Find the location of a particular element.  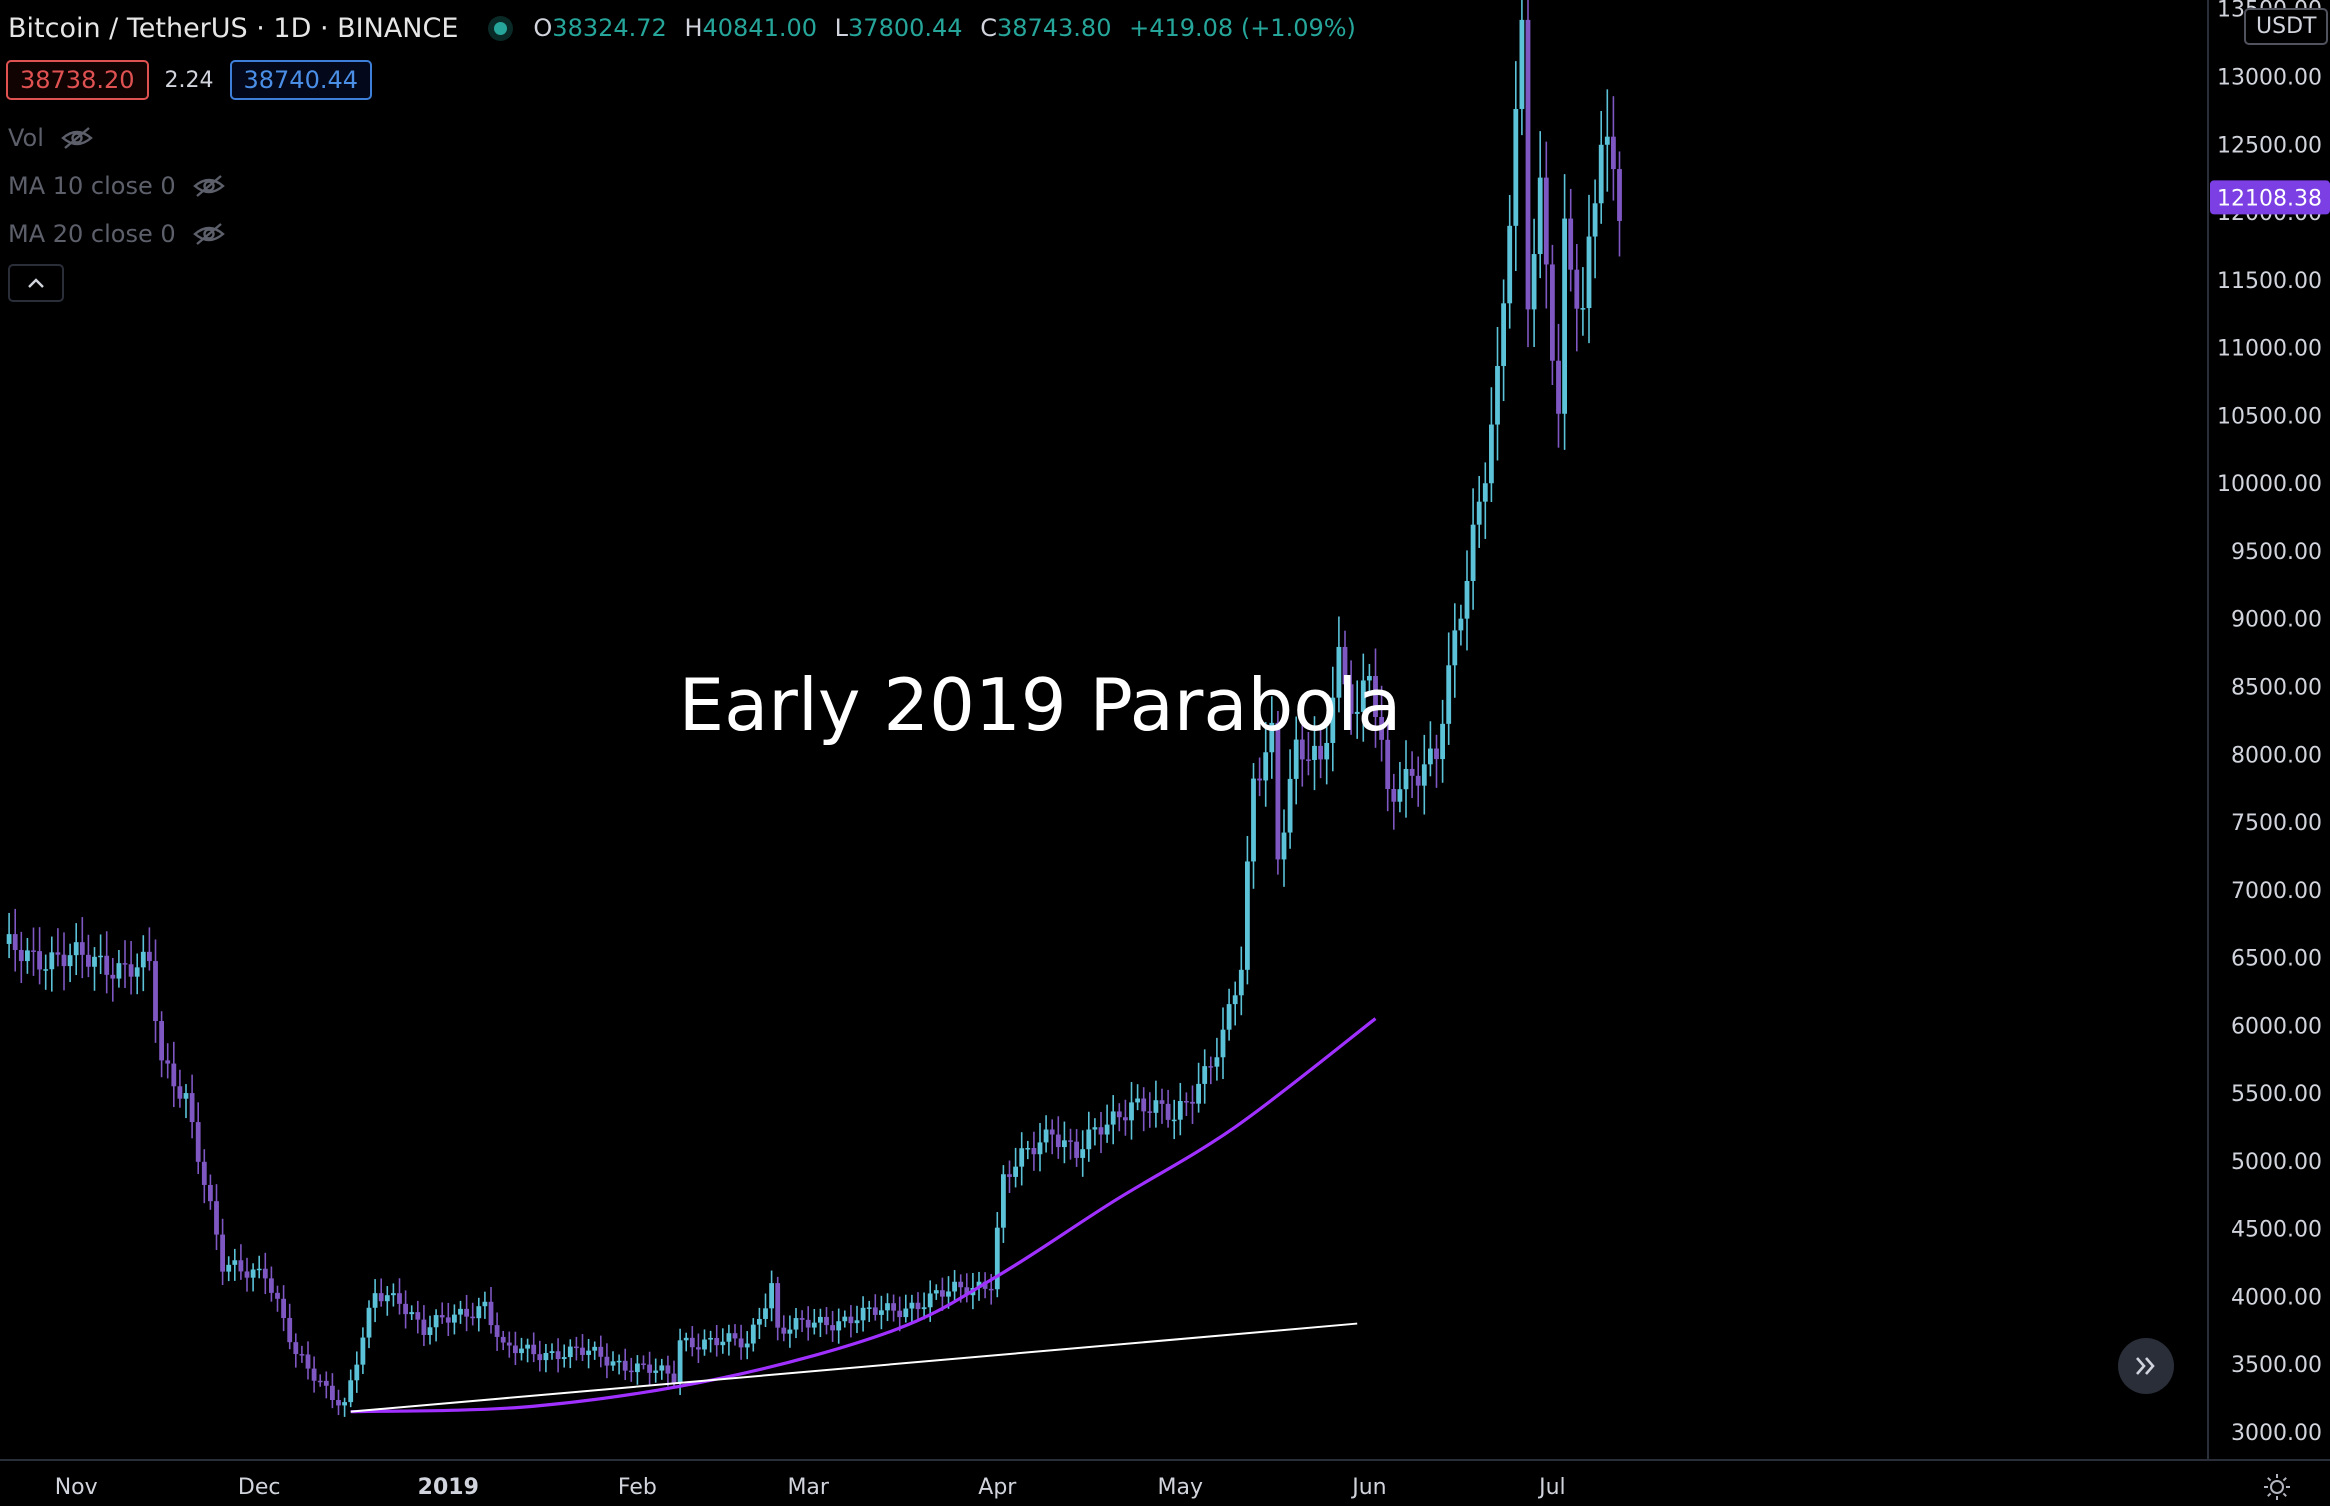

indicator-ma20: MA 20 close 0 is located at coordinates (117, 234).